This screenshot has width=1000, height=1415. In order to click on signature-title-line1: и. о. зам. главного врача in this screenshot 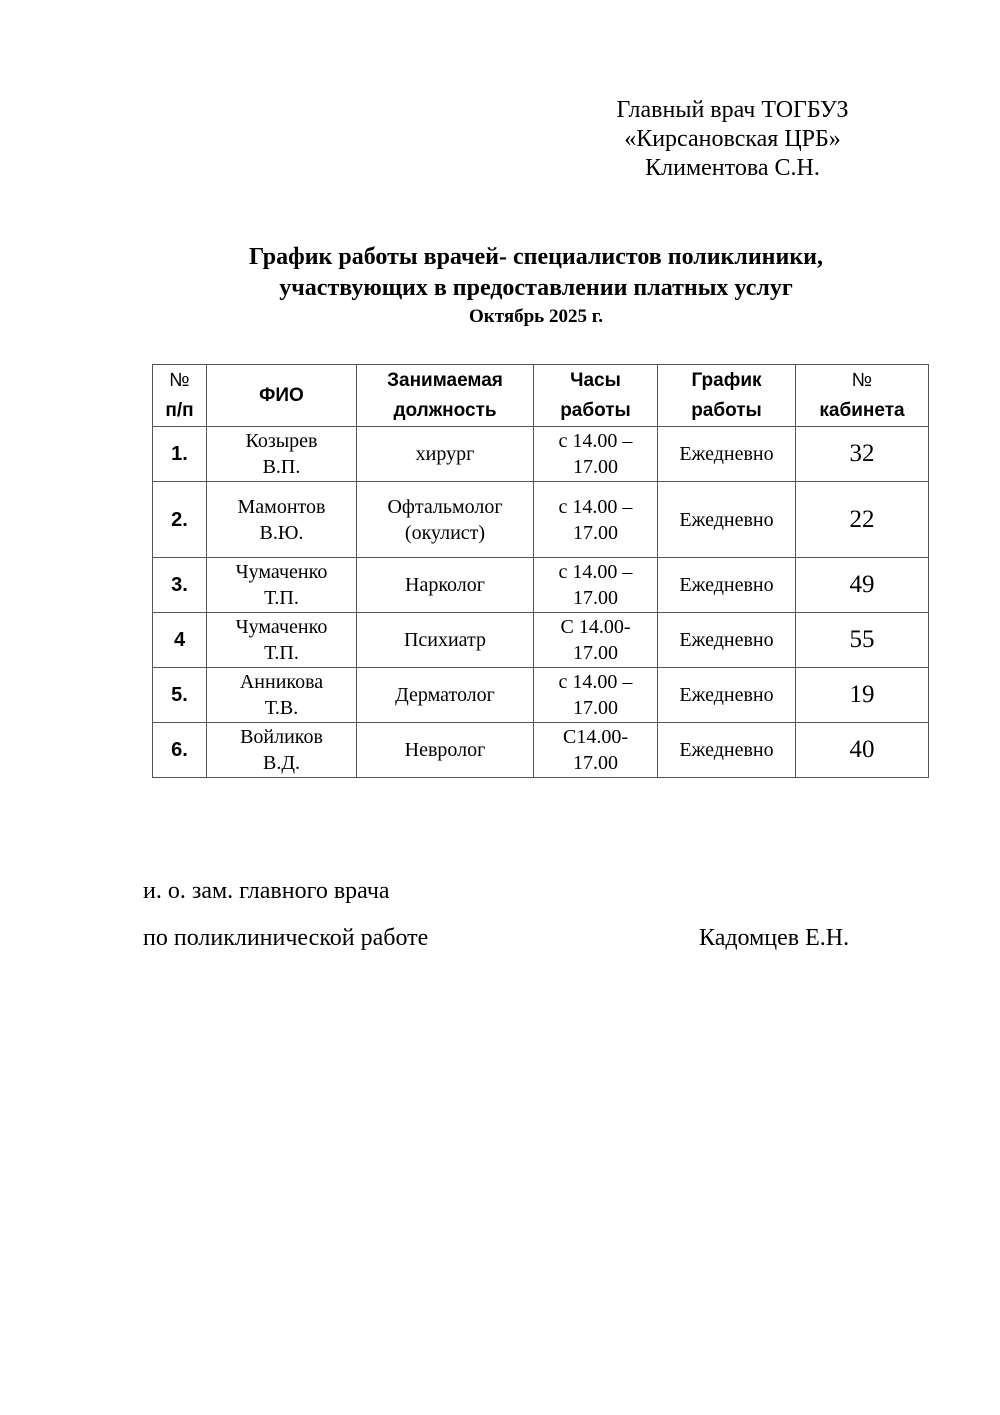, I will do `click(266, 891)`.